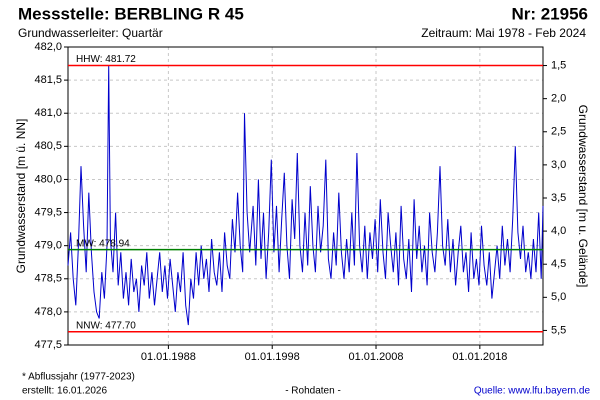 The width and height of the screenshot is (600, 400). I want to click on reference-label: MW: 478.94, so click(103, 243).